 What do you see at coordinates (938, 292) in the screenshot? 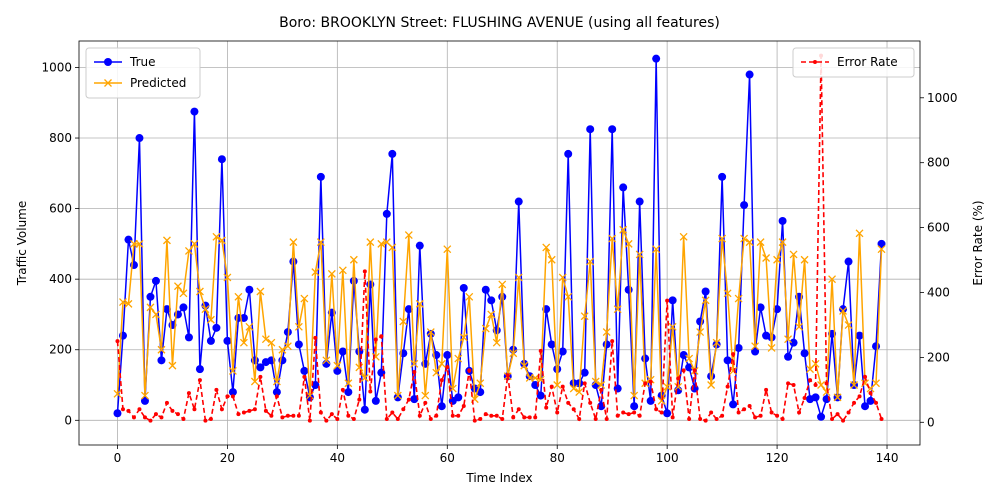
I see `y2-tick-label: 400` at bounding box center [938, 292].